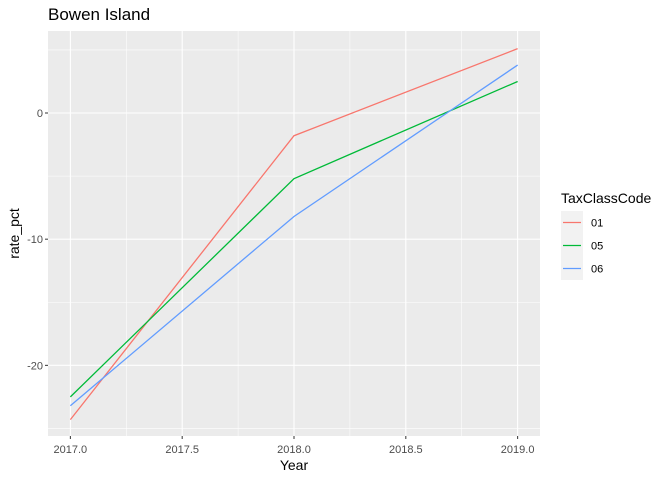 The width and height of the screenshot is (672, 480). I want to click on x-tick-label: 2019.0, so click(518, 450).